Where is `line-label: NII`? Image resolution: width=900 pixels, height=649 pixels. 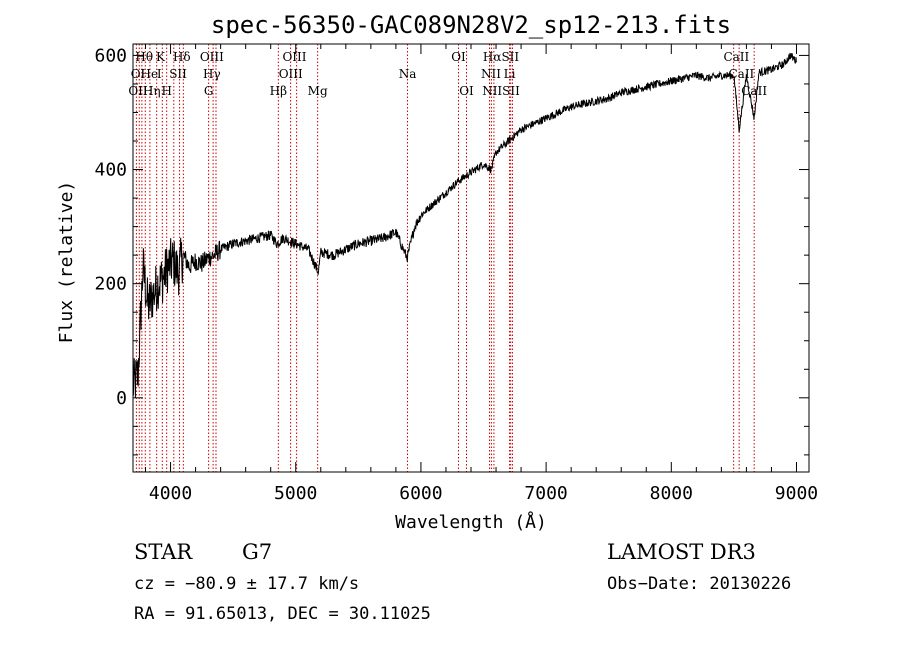
line-label: NII is located at coordinates (491, 74).